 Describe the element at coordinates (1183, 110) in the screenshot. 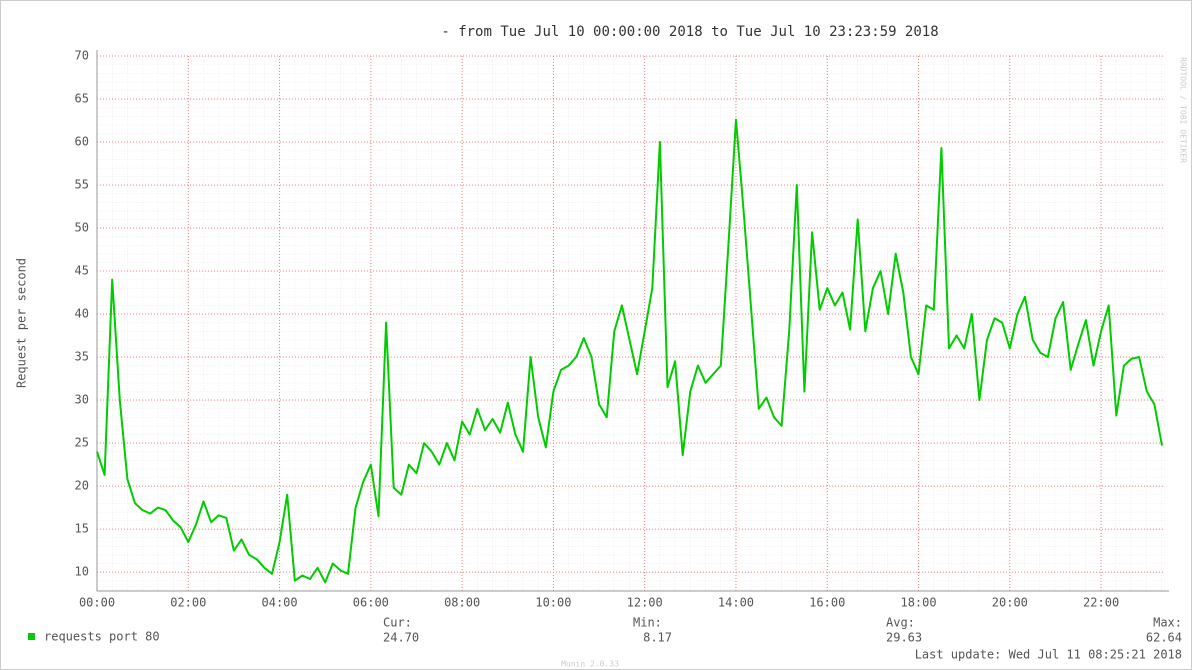

I see `side-text: RRDTOOL / TOBI OETIKER` at that location.